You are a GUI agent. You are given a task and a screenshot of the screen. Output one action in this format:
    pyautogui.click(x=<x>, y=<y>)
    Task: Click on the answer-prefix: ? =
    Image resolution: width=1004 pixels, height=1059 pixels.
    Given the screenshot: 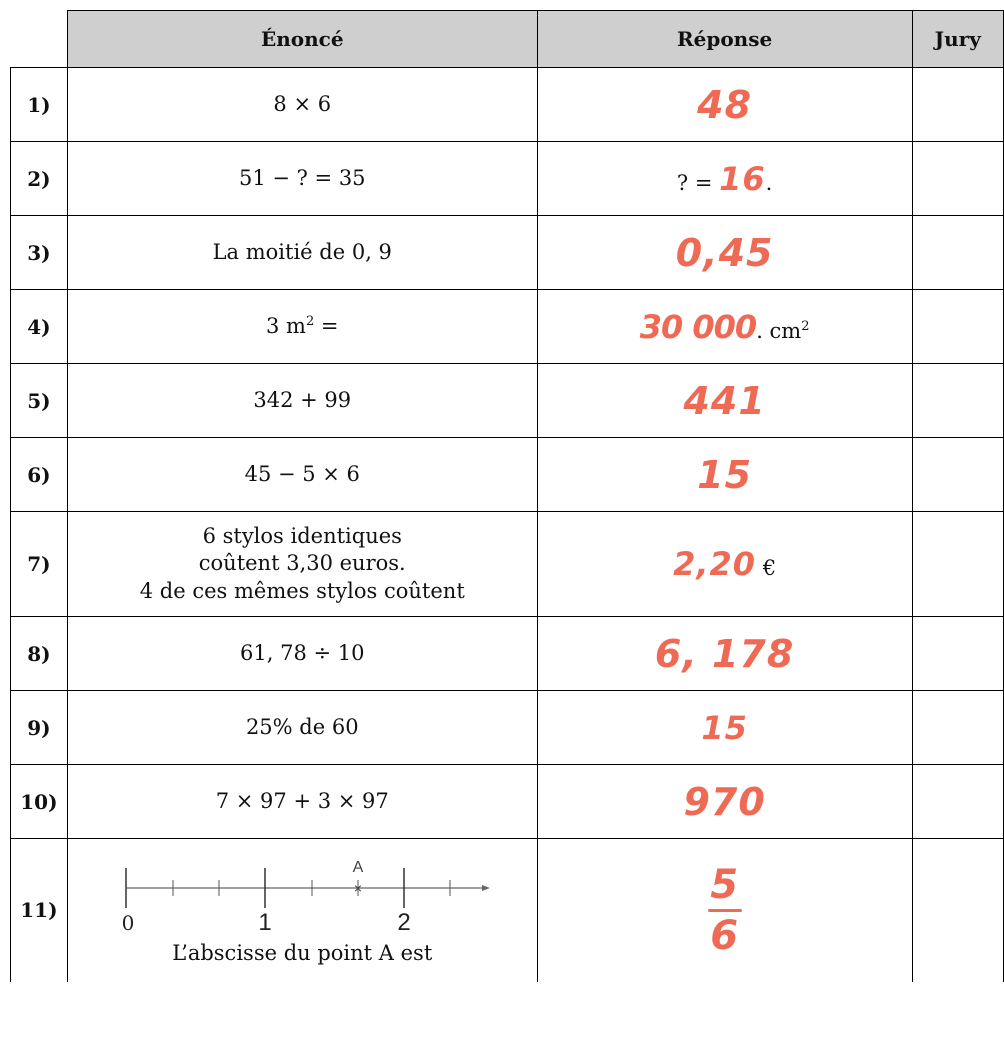 What is the action you would take?
    pyautogui.click(x=694, y=182)
    